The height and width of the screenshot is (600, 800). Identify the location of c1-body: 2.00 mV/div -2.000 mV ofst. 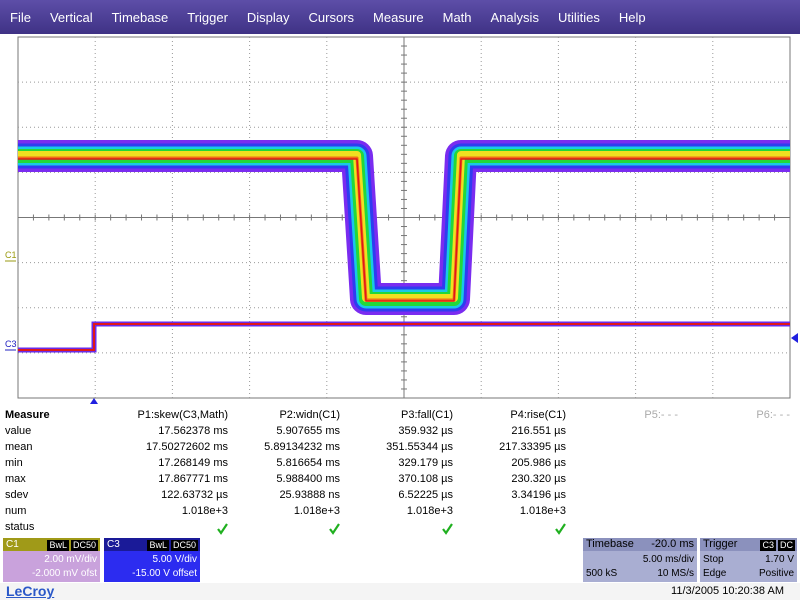
(51, 566).